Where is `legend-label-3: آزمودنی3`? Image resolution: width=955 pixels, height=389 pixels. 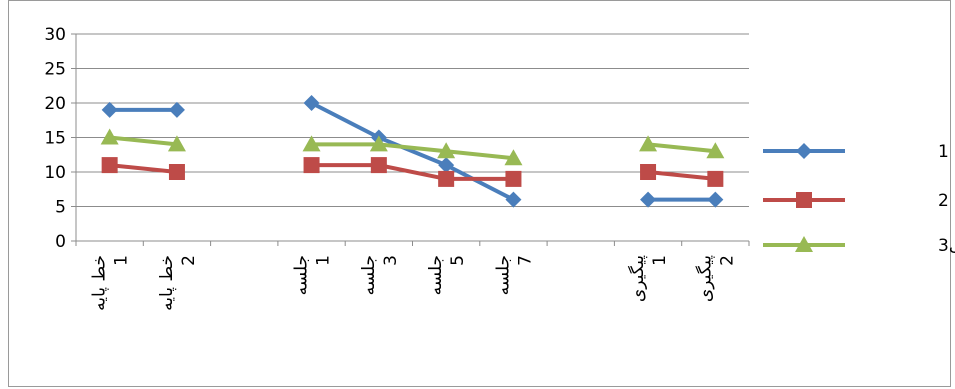
legend-label-3: آزمودنی3 is located at coordinates (946, 245).